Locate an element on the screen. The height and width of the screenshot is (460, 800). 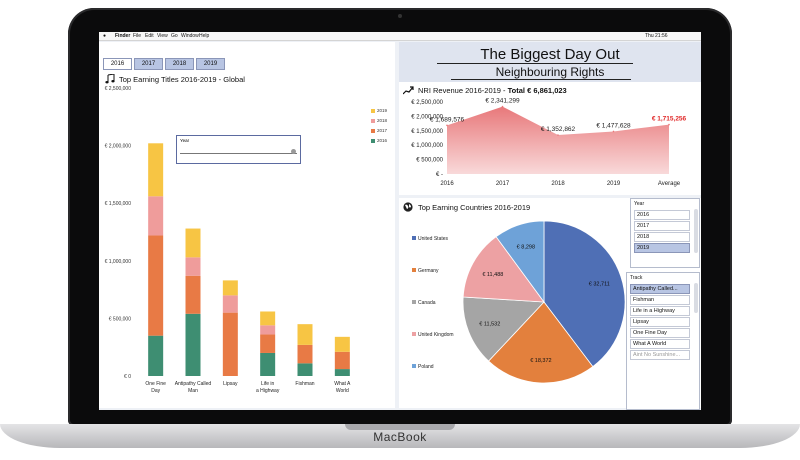
menu-go: Go is located at coordinates (174, 36).